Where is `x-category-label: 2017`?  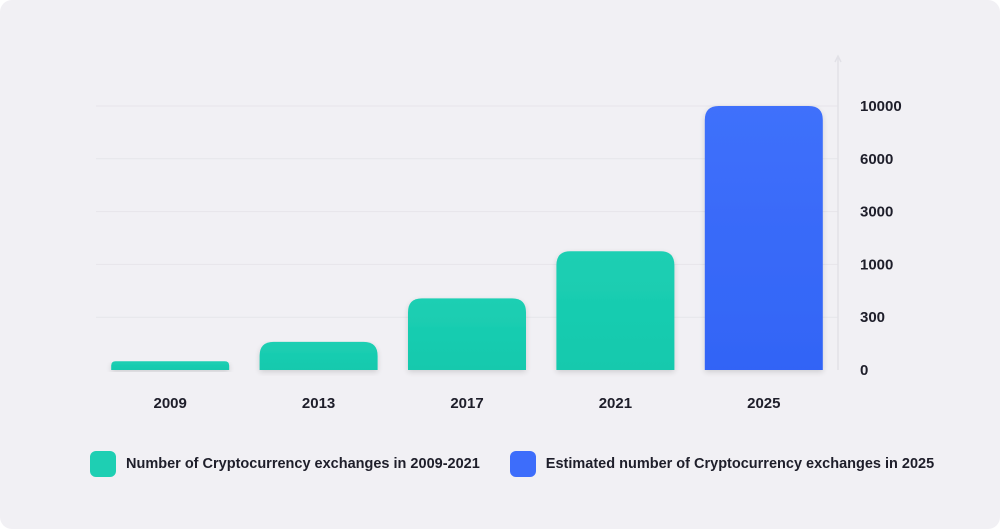 x-category-label: 2017 is located at coordinates (466, 403).